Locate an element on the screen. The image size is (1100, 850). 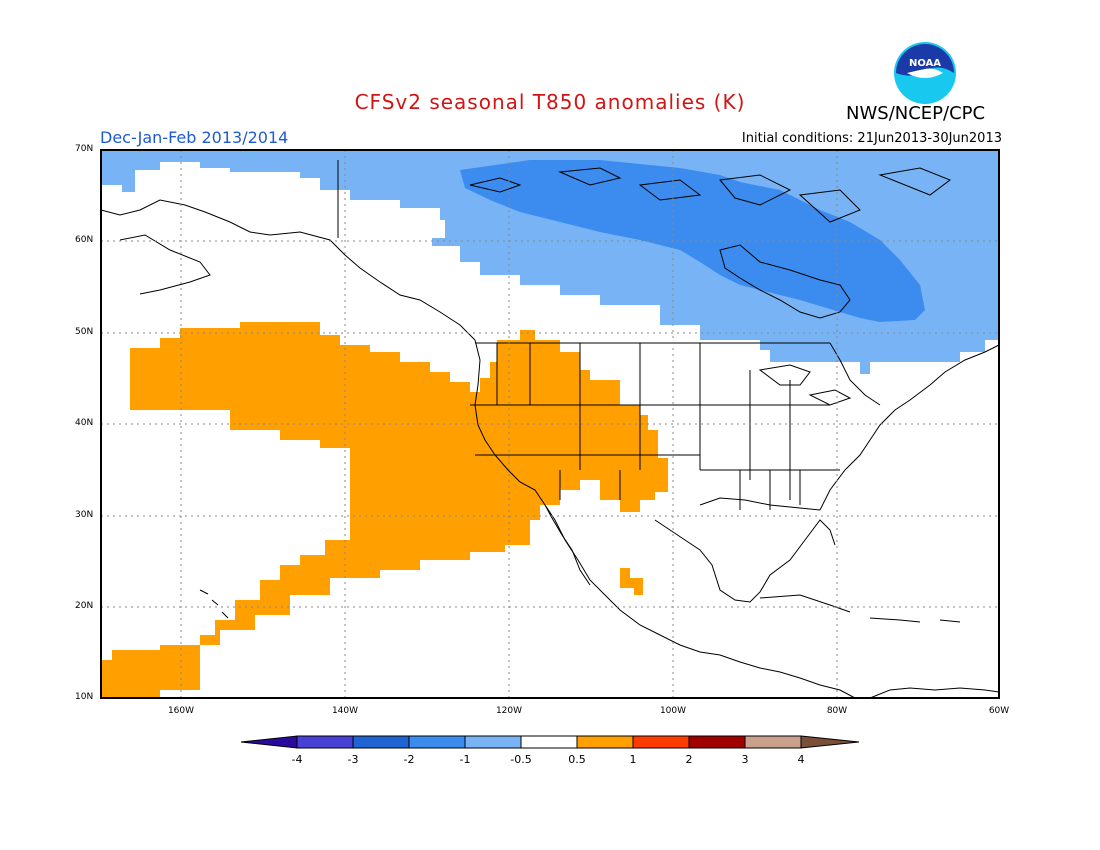
colorbar-label: -1 is located at coordinates (465, 759).